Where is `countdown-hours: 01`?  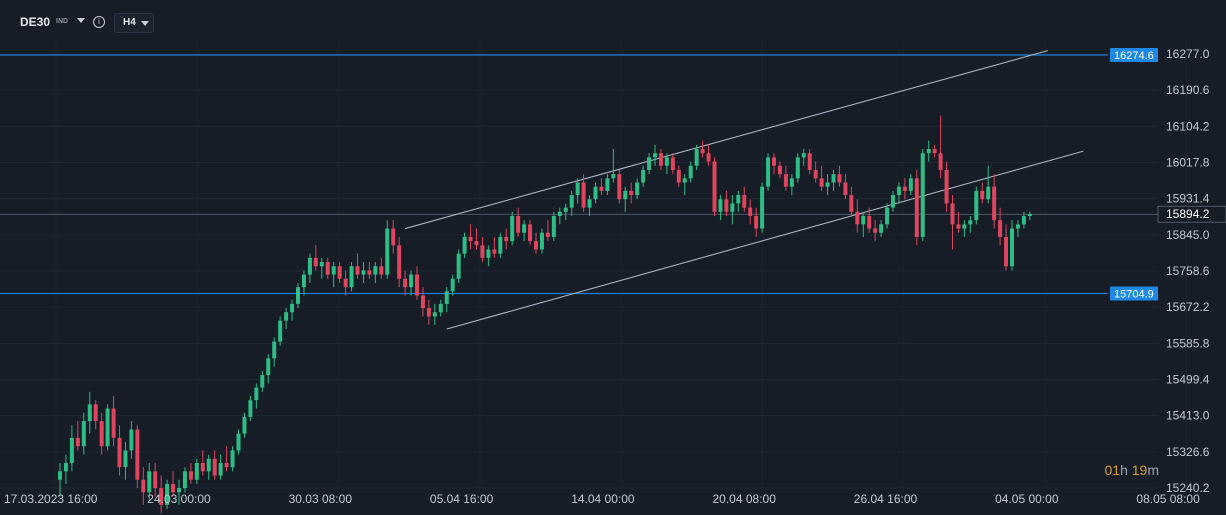
countdown-hours: 01 is located at coordinates (1112, 470).